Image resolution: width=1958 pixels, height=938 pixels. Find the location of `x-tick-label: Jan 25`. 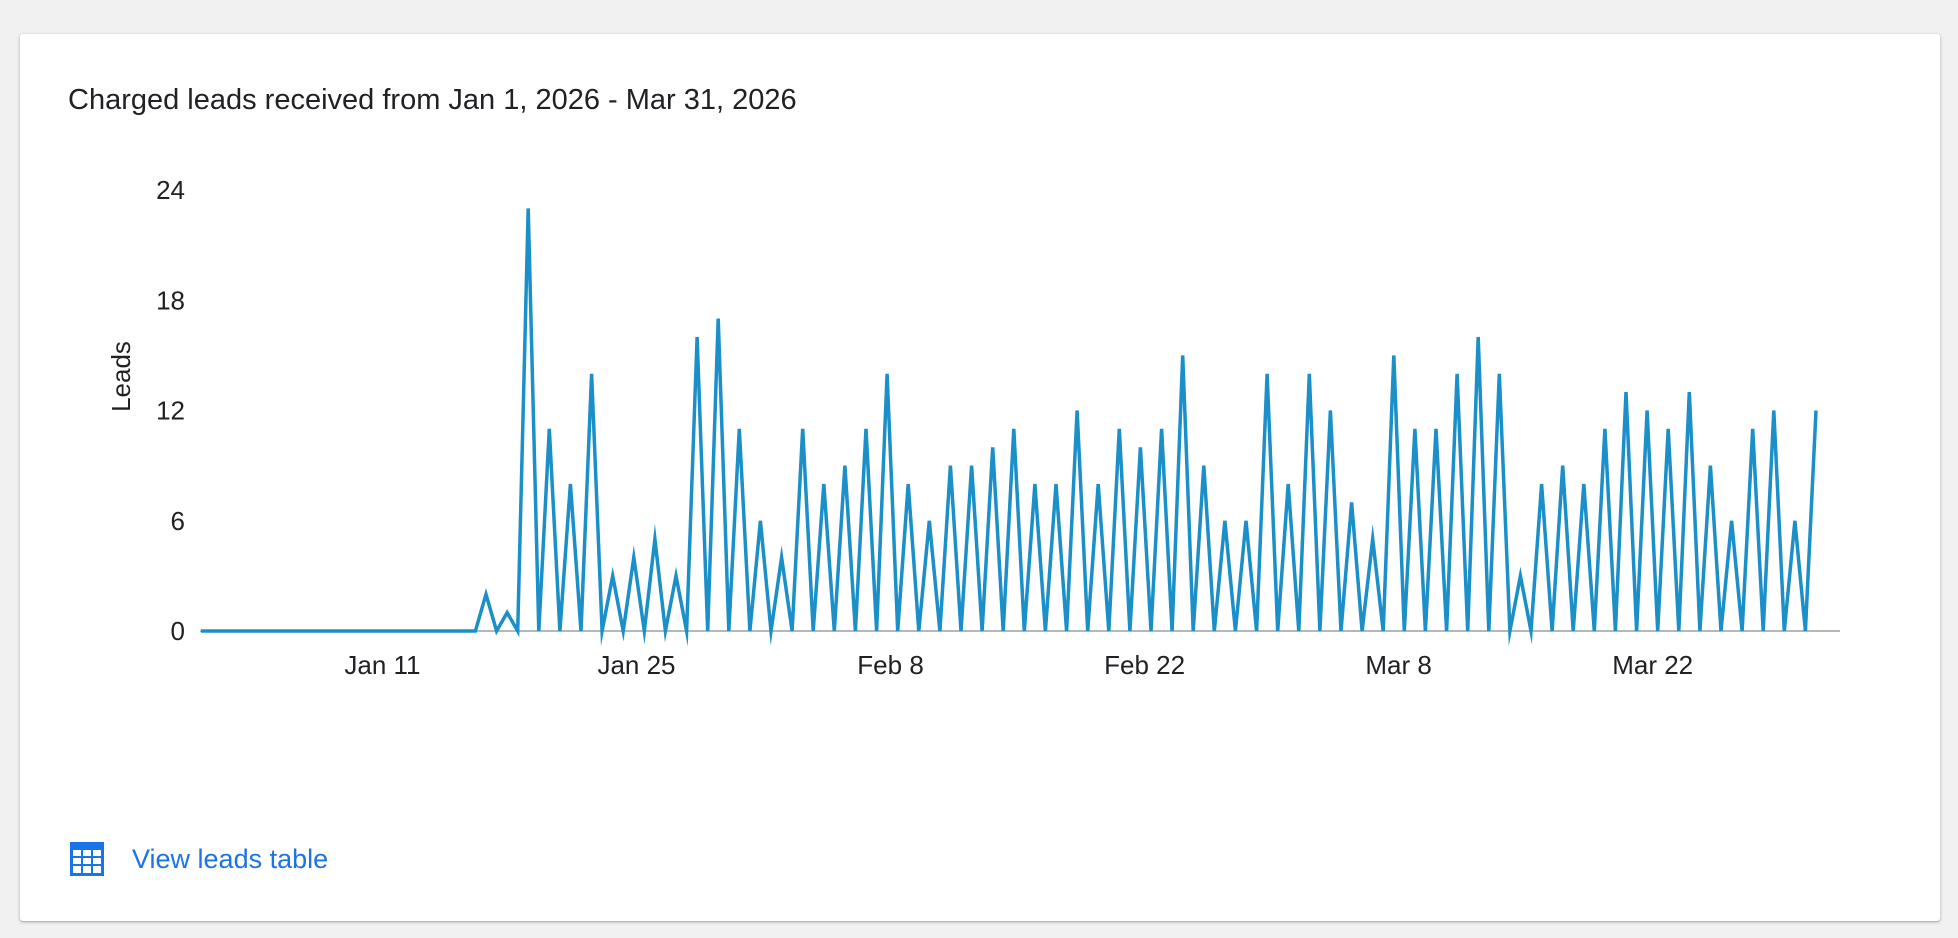

x-tick-label: Jan 25 is located at coordinates (636, 665).